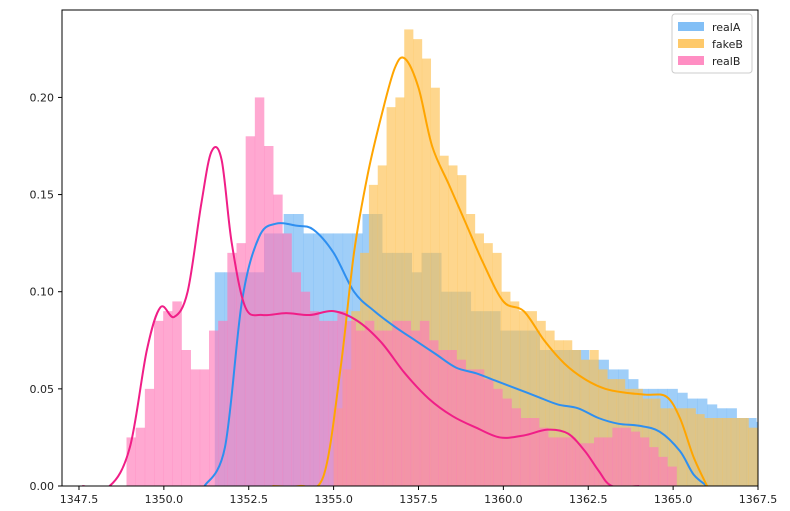 This screenshot has height=511, width=790. I want to click on legend-swatch-fakeB, so click(691, 43).